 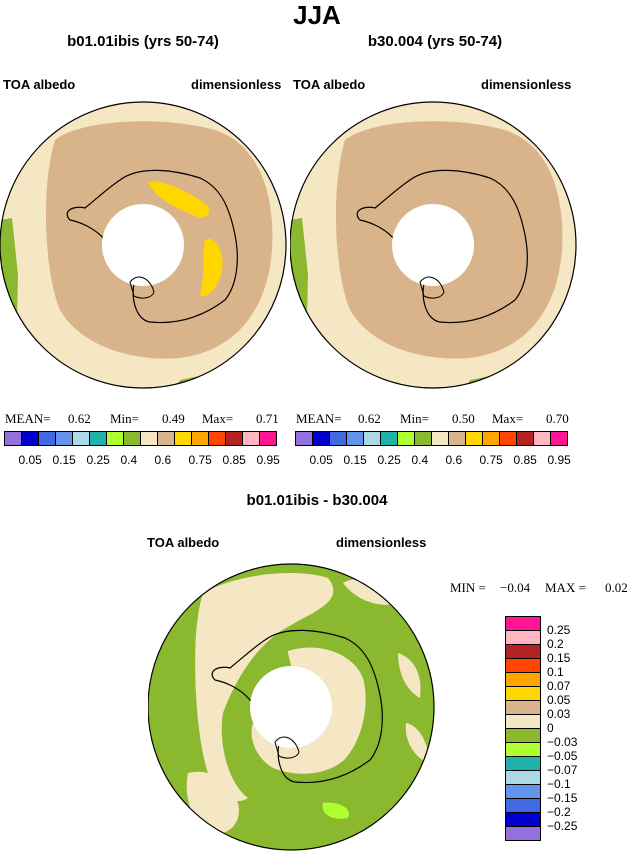 What do you see at coordinates (525, 460) in the screenshot?
I see `colorbar-tick-label: 0.85` at bounding box center [525, 460].